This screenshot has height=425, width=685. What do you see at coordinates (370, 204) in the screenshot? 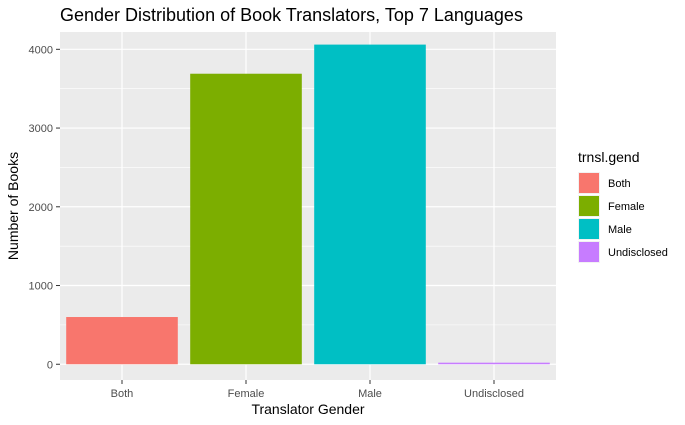
I see `bar-male` at bounding box center [370, 204].